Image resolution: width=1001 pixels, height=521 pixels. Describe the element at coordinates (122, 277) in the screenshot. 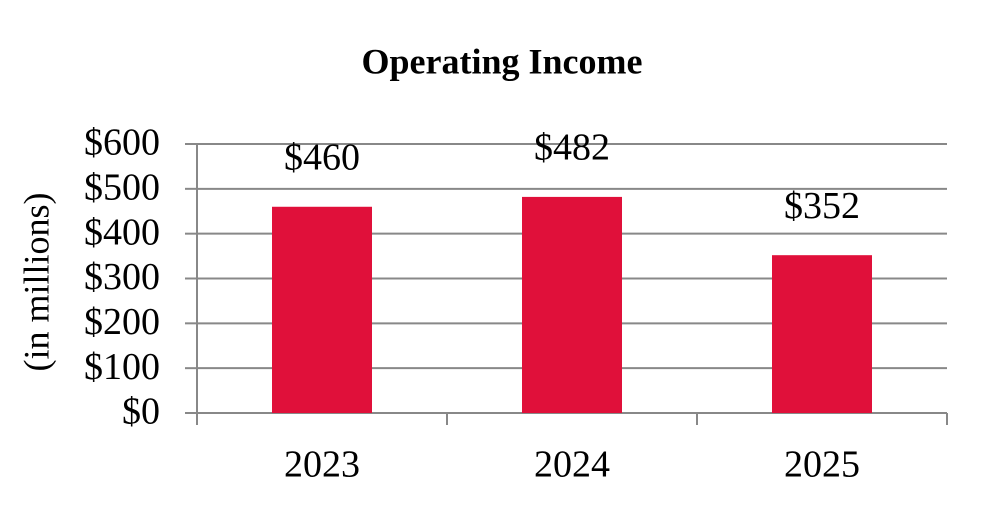

I see `y-tick-label: $300` at that location.